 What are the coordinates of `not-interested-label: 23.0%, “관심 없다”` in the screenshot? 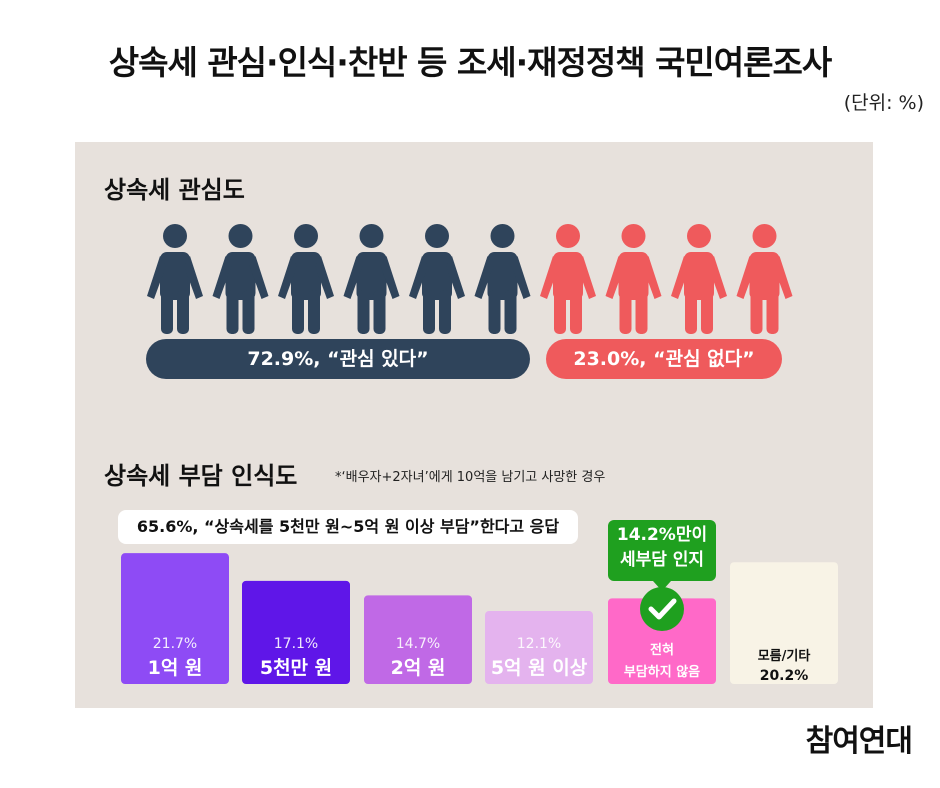 It's located at (664, 359).